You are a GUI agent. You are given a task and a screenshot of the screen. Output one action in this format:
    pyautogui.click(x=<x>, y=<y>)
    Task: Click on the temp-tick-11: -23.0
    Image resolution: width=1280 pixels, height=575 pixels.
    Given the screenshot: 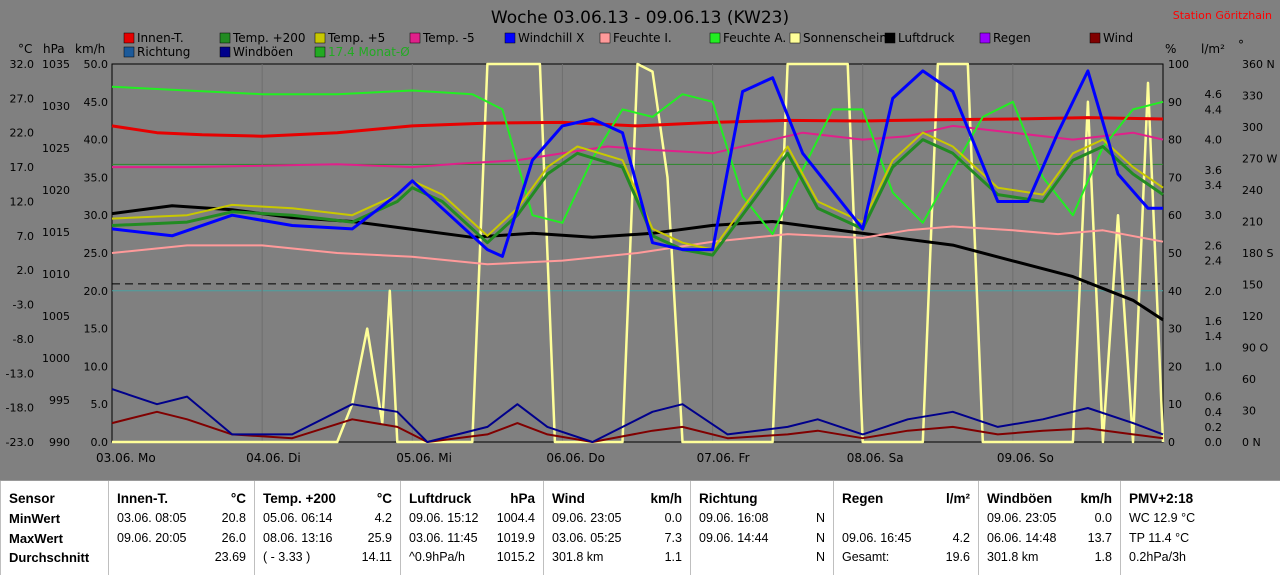 What is the action you would take?
    pyautogui.click(x=20, y=442)
    